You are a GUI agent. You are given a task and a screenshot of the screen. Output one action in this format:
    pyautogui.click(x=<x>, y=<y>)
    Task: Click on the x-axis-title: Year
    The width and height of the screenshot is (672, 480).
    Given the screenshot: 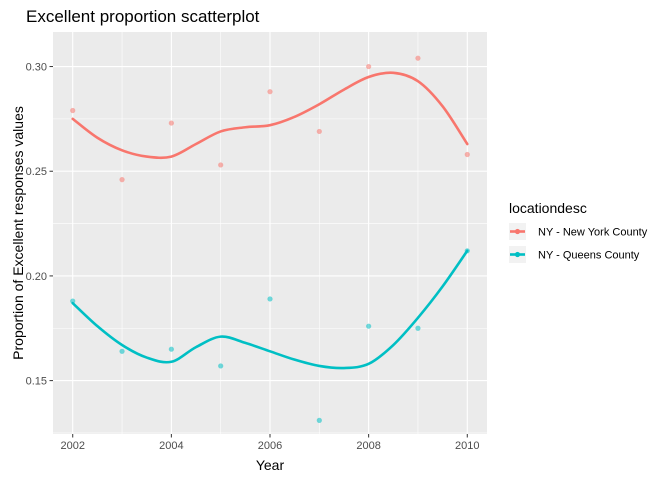 What is the action you would take?
    pyautogui.click(x=270, y=465)
    